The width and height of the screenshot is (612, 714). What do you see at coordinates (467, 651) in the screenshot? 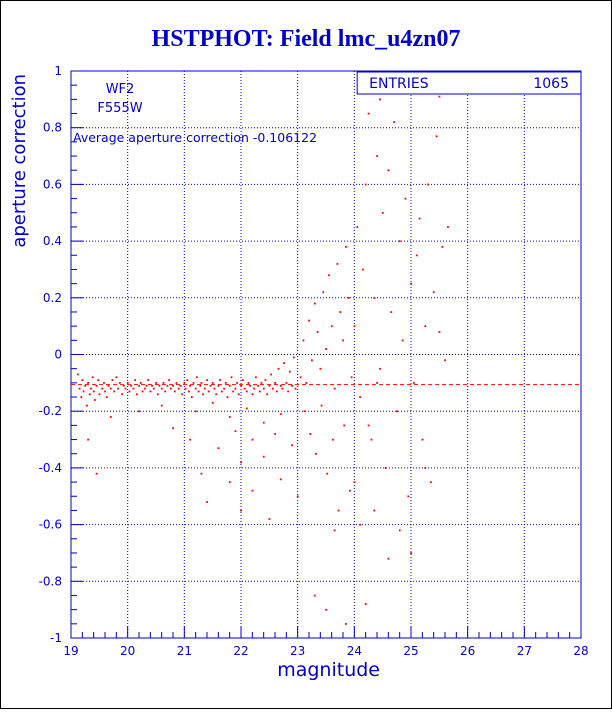
I see `x-tick-label: 26` at bounding box center [467, 651].